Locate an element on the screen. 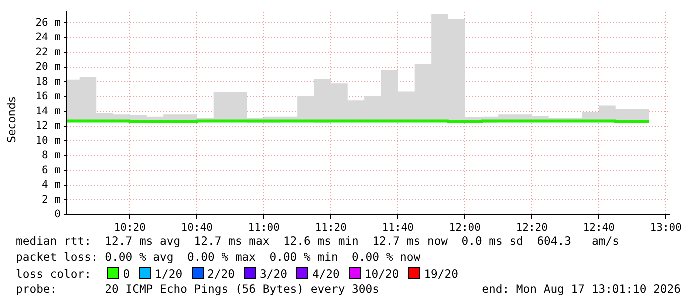  text: loss color: is located at coordinates (54, 274).